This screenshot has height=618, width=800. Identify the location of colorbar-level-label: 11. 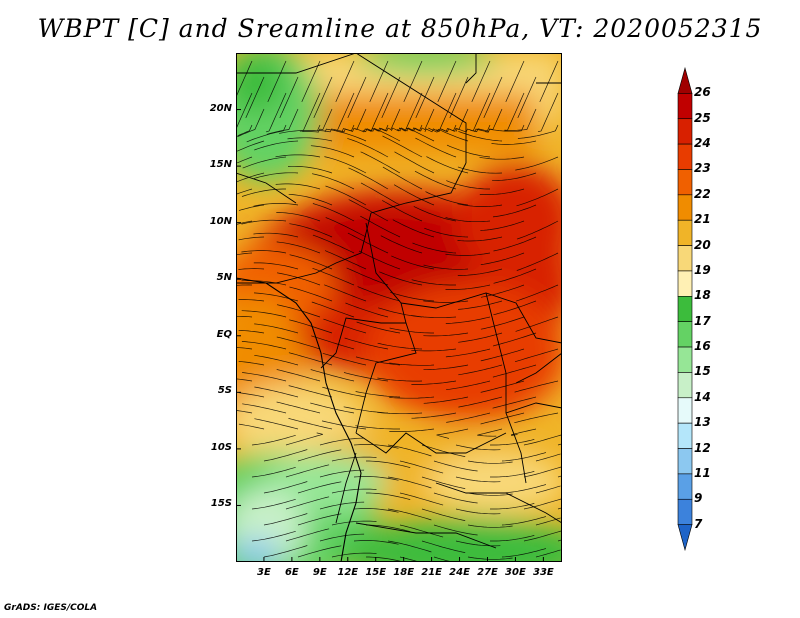
(702, 472).